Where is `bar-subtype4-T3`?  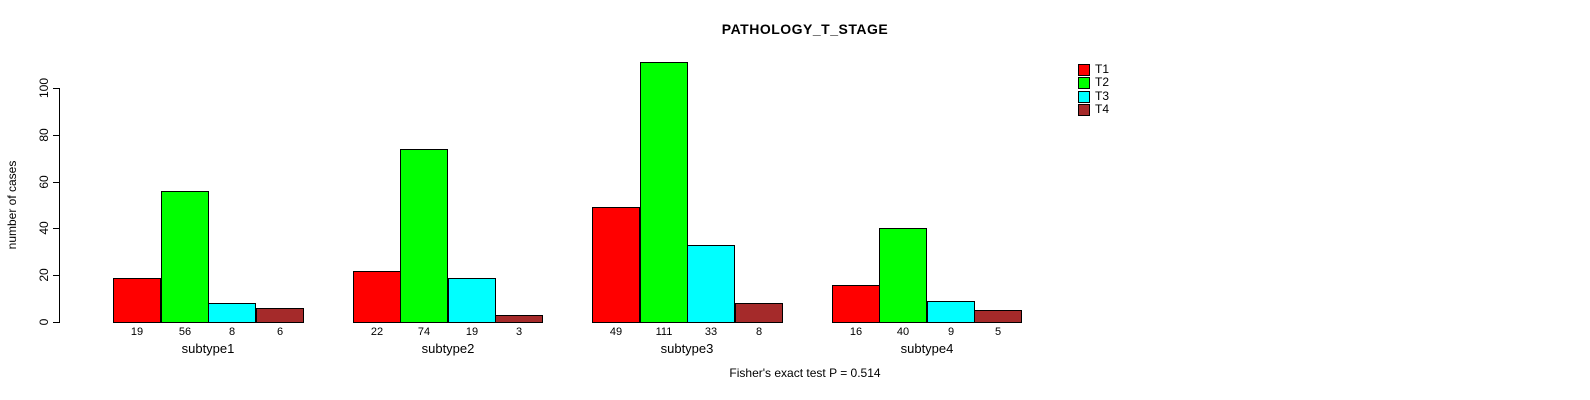
bar-subtype4-T3 is located at coordinates (951, 312).